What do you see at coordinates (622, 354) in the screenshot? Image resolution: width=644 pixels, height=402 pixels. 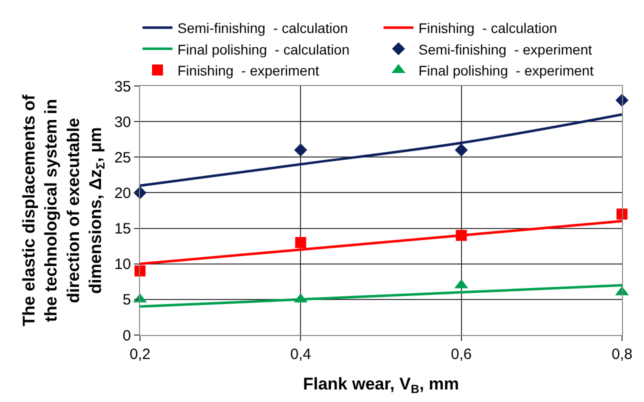 I see `x-tick-label: 0,8` at bounding box center [622, 354].